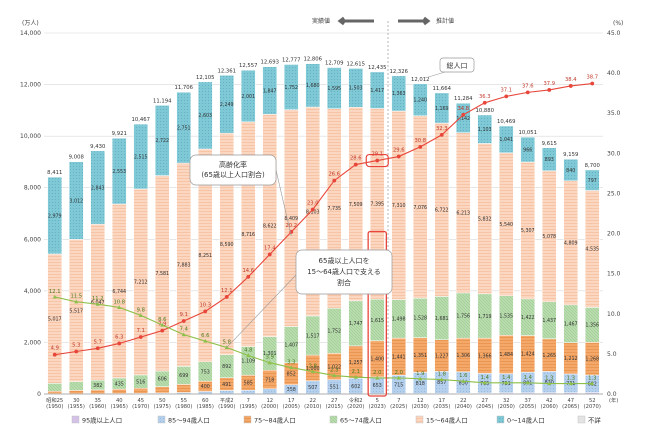 The height and width of the screenshot is (435, 650). I want to click on line-point-label: 2.8, so click(313, 367).